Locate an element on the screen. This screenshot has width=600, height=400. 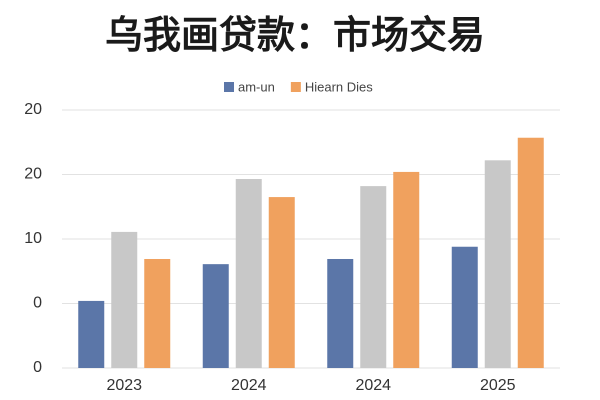
y-tick-label: 10 is located at coordinates (33, 238).